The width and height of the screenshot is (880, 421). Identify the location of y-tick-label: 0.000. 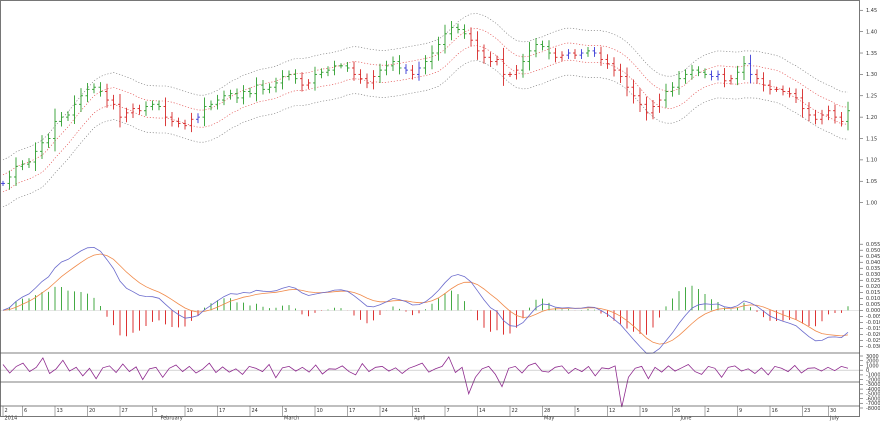
(873, 311).